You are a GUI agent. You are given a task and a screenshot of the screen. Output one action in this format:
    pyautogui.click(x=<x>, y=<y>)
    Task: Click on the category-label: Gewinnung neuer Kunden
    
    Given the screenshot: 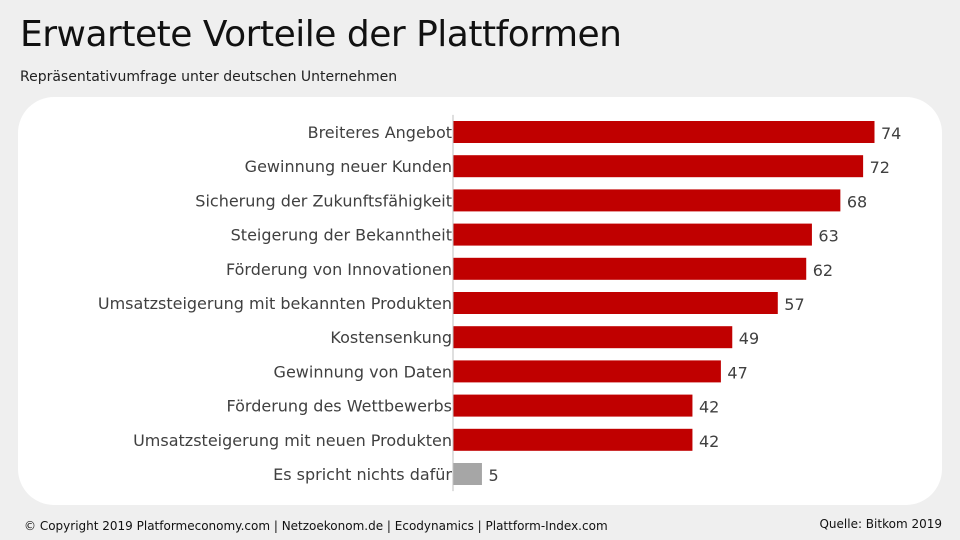 What is the action you would take?
    pyautogui.click(x=348, y=166)
    